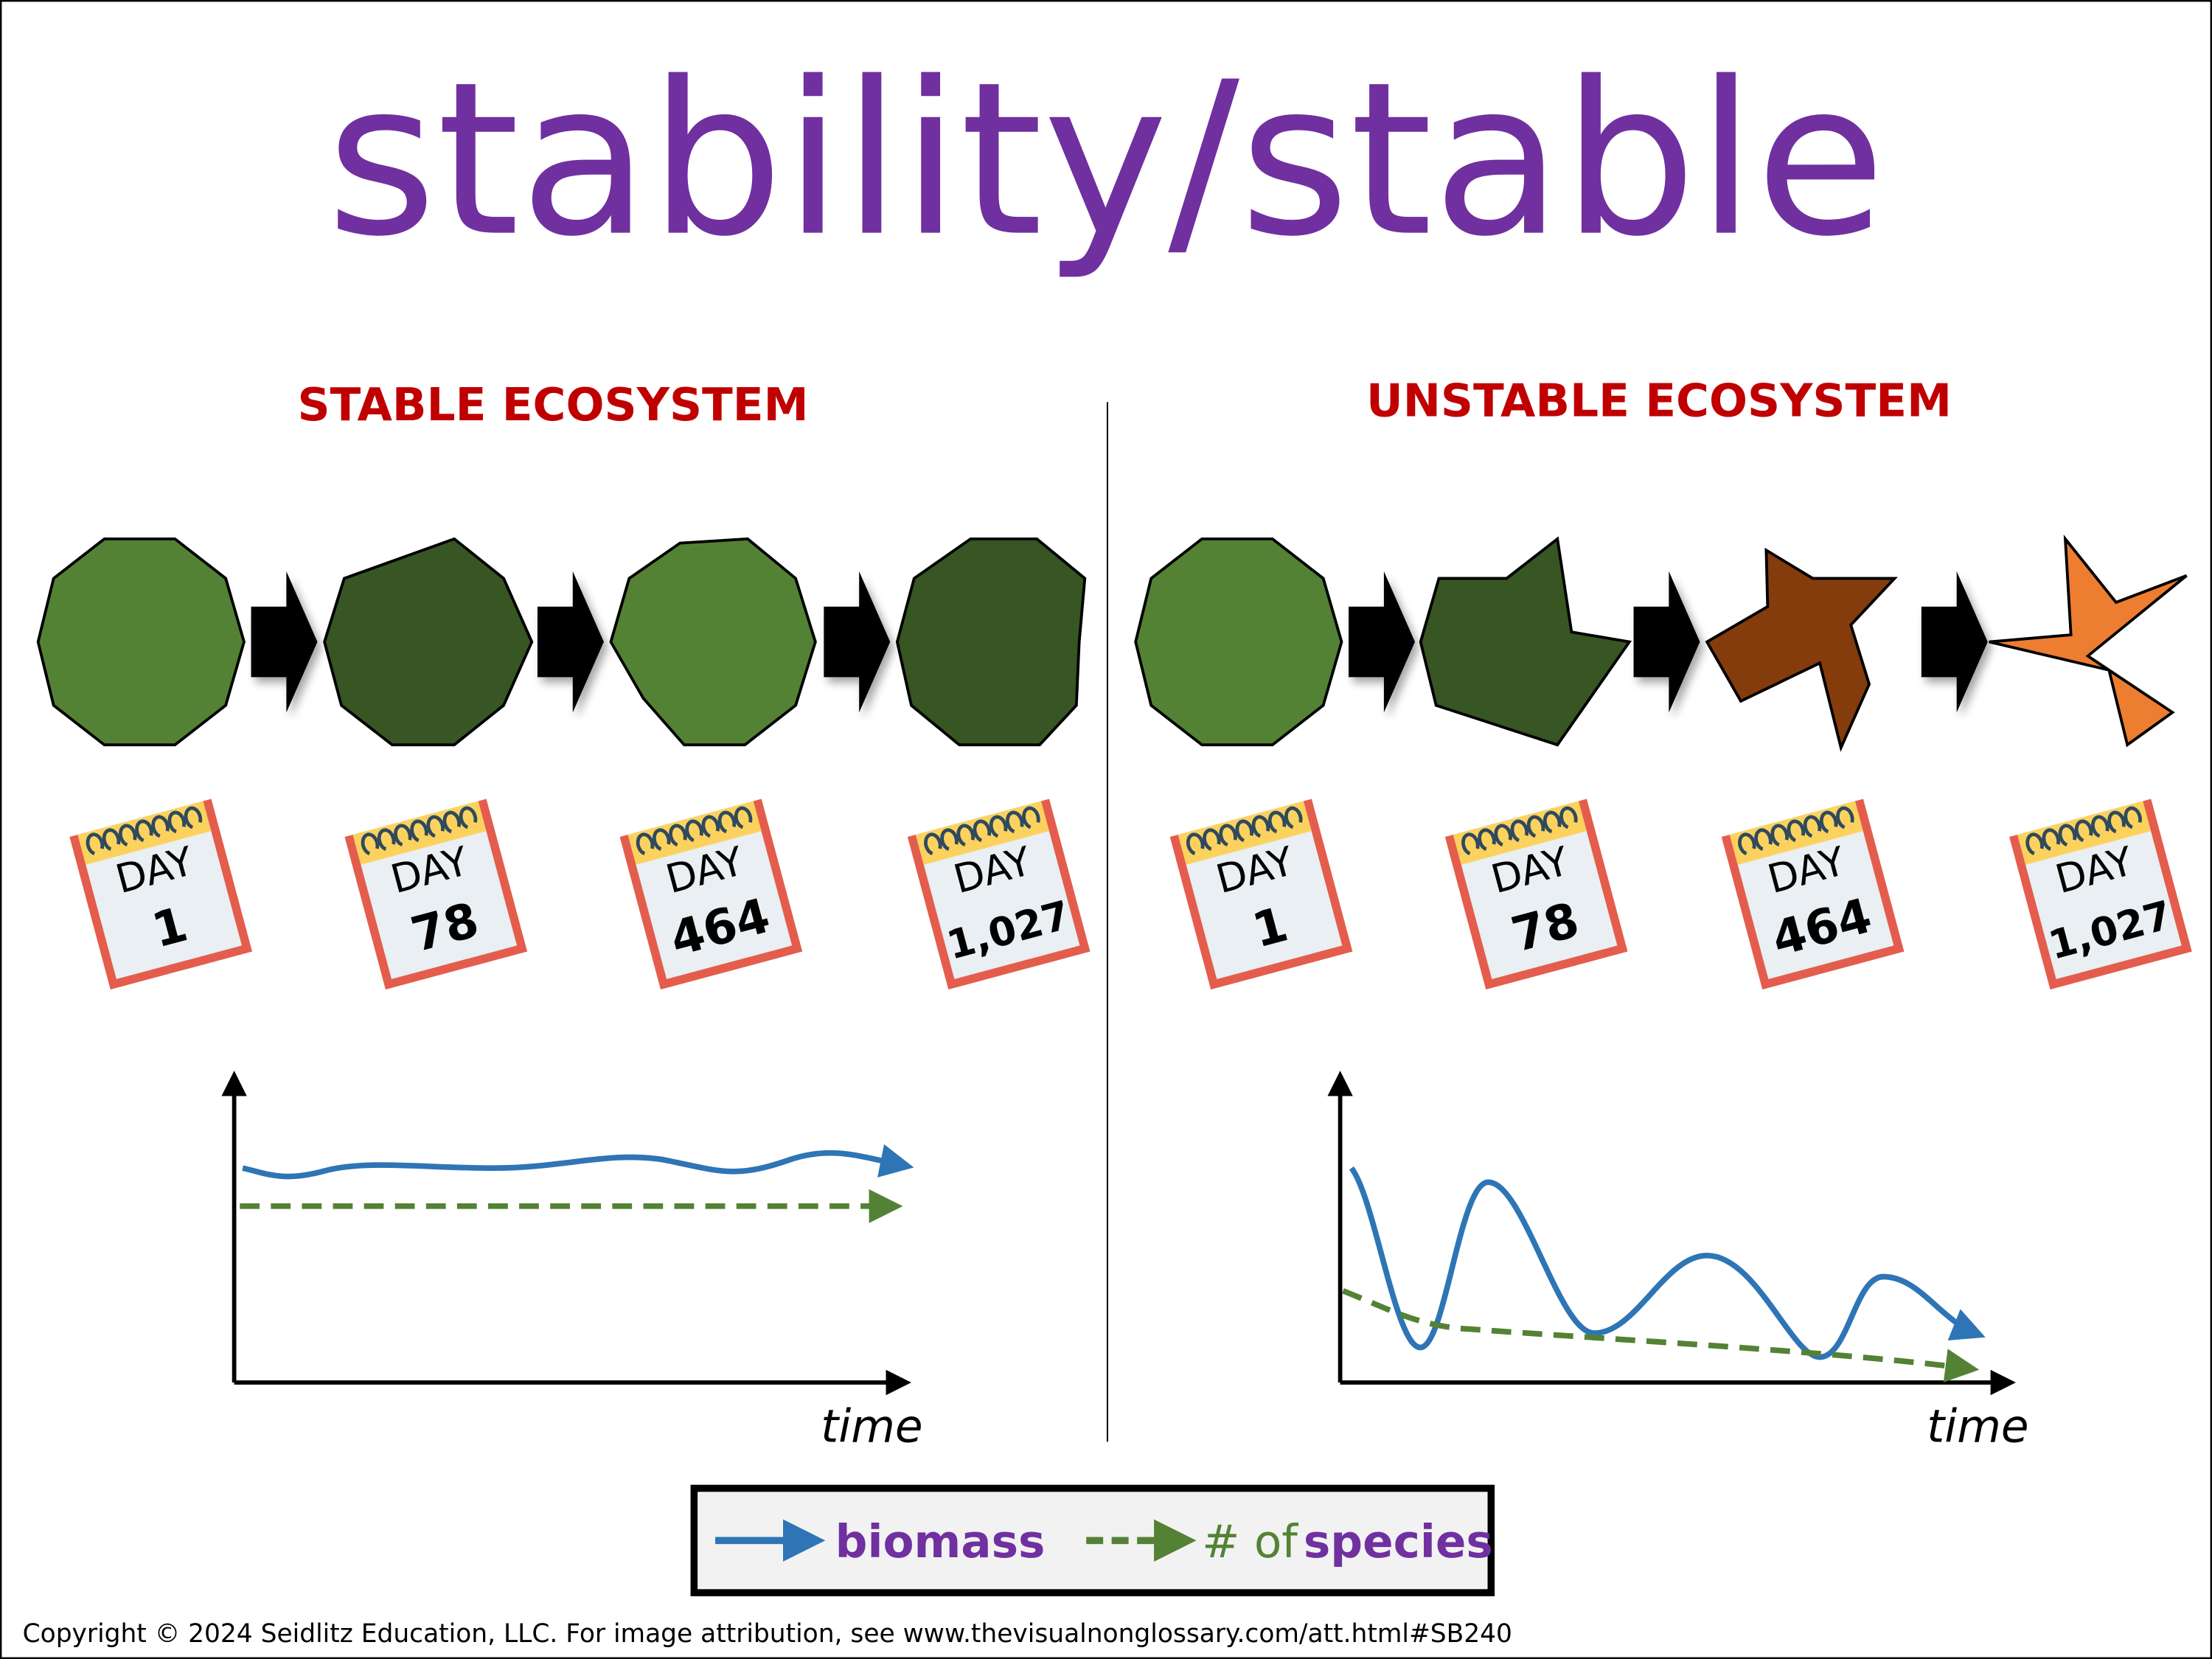 The image size is (2212, 1659). Describe the element at coordinates (2088, 641) in the screenshot. I see `unstable-ecosystem-day-1027-shape` at that location.